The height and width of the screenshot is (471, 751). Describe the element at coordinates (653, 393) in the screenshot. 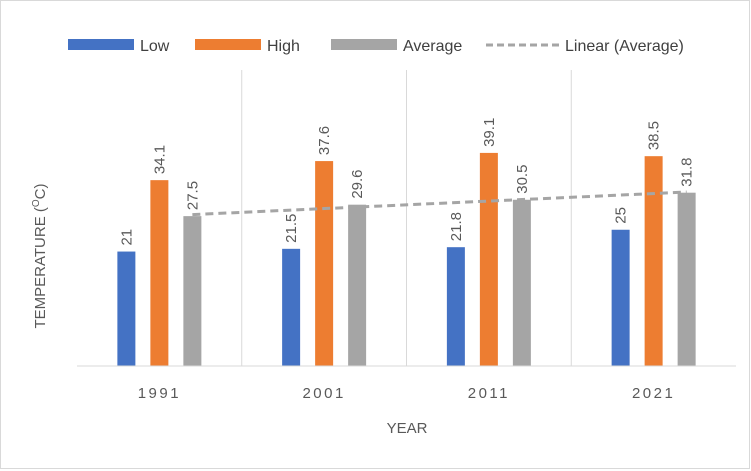

I see `x-tick-label-2021: 2021` at that location.